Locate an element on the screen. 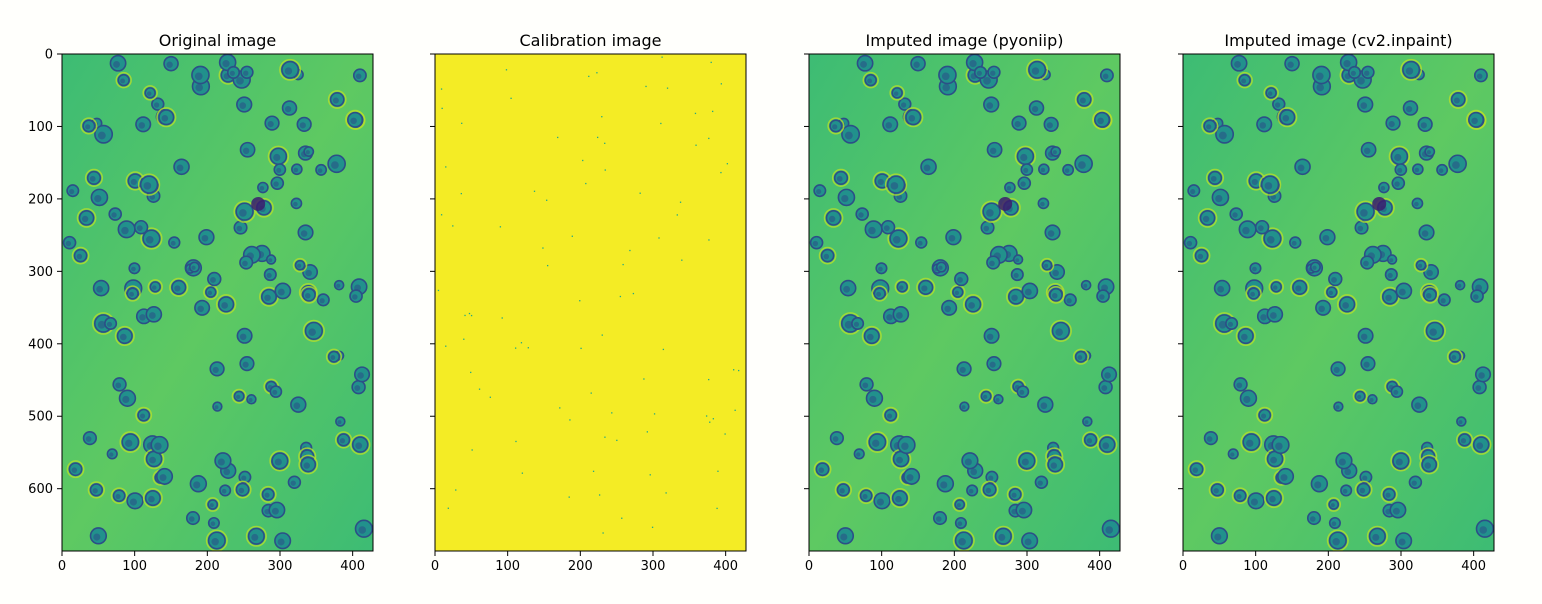  panel-title: Original image is located at coordinates (218, 40).